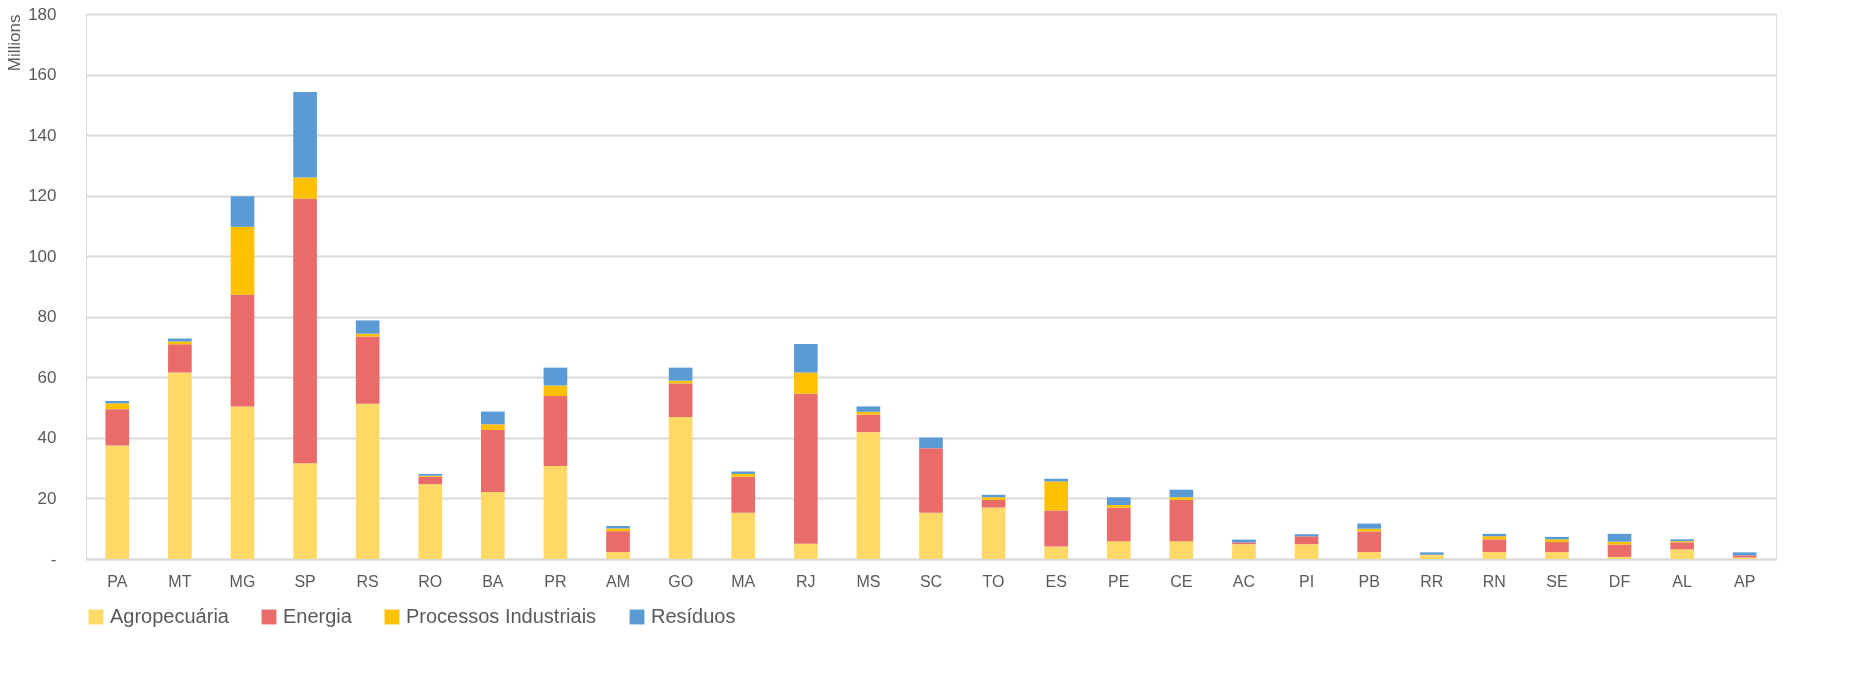 This screenshot has height=678, width=1849. What do you see at coordinates (47, 377) in the screenshot?
I see `y-tick-label: 60` at bounding box center [47, 377].